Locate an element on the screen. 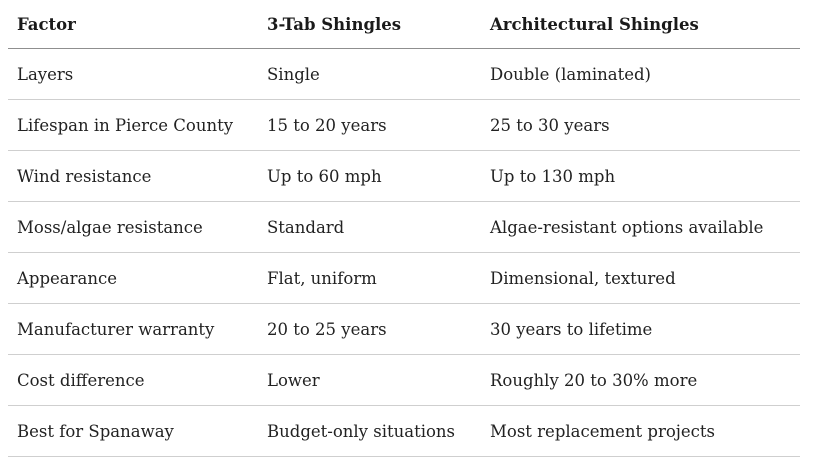 The height and width of the screenshot is (466, 814). cell-3-tab: 20 to 25 years is located at coordinates (369, 329).